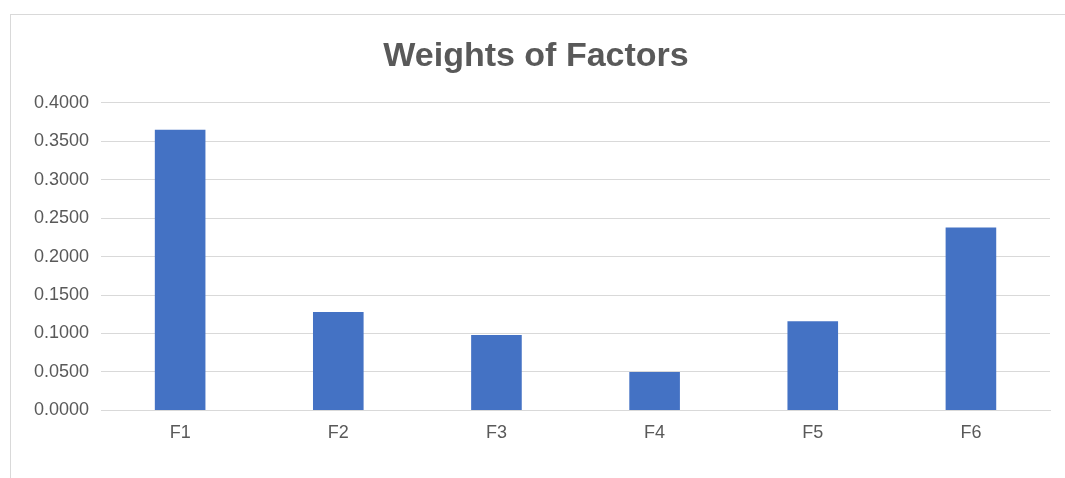 This screenshot has width=1065, height=478. What do you see at coordinates (61, 294) in the screenshot?
I see `y-tick-label: 0.1500` at bounding box center [61, 294].